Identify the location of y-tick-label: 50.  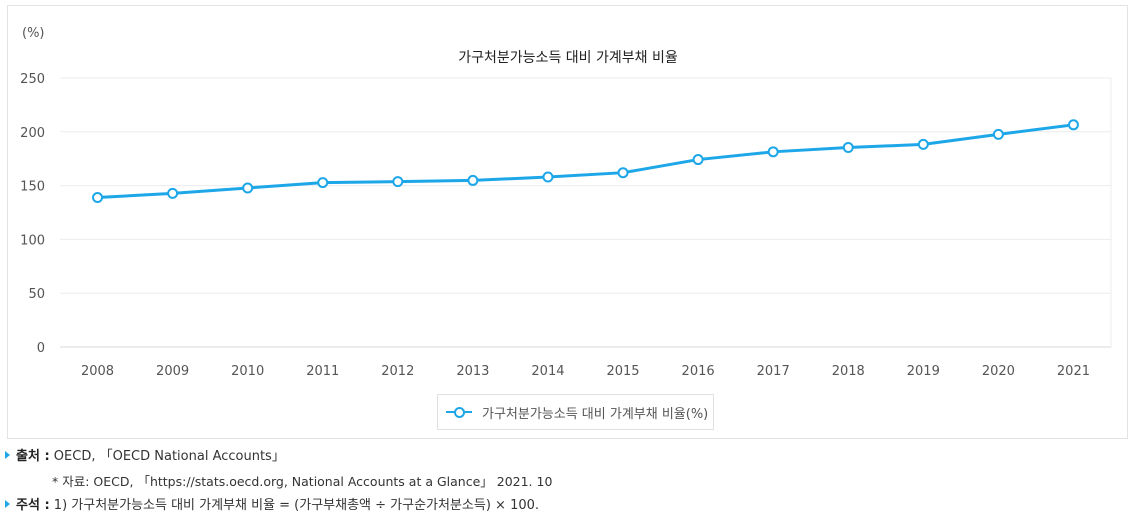
(36, 294).